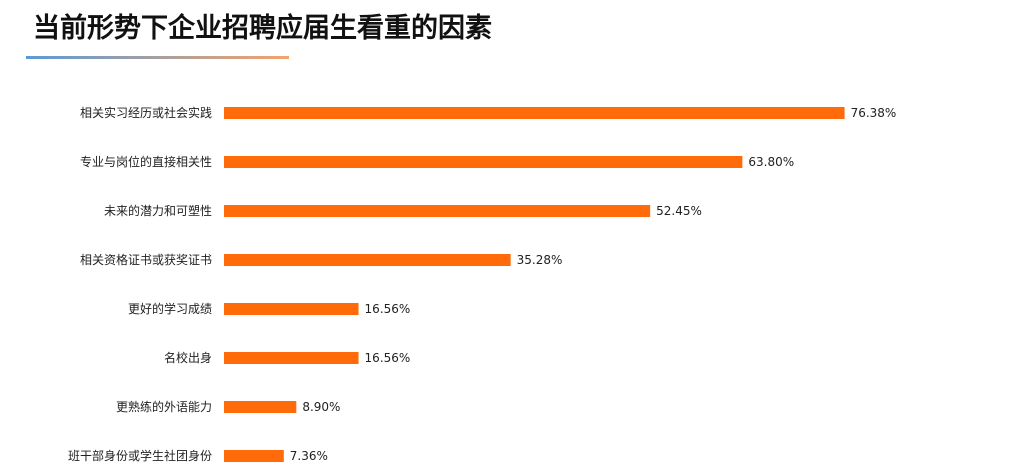 The image size is (1020, 463). I want to click on category-label: 专业与岗位的直接相关性, so click(146, 161).